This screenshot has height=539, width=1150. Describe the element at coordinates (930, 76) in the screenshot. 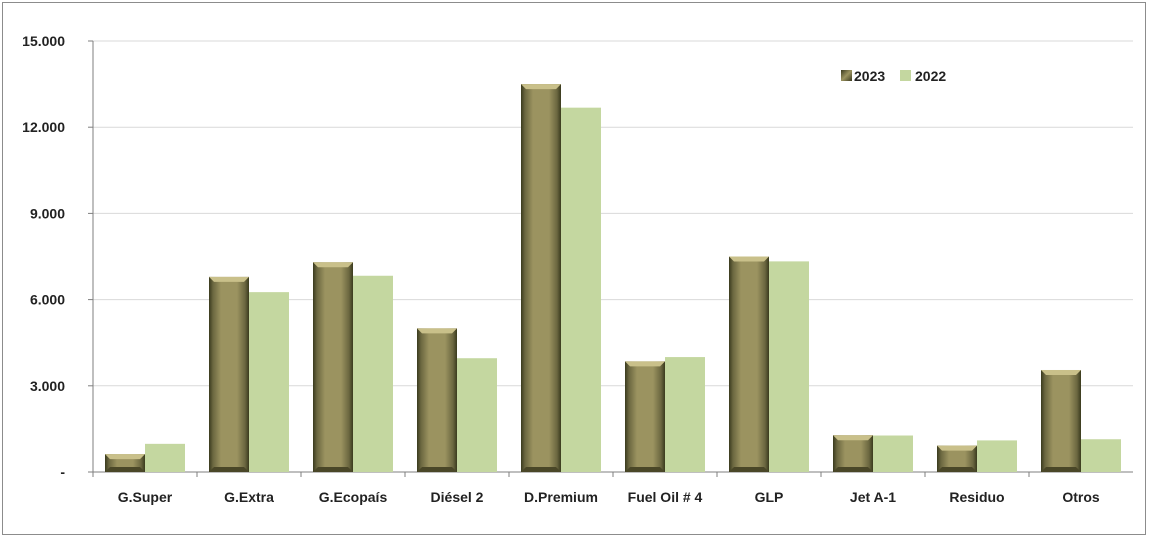

I see `legend-label-2022: 2022` at that location.